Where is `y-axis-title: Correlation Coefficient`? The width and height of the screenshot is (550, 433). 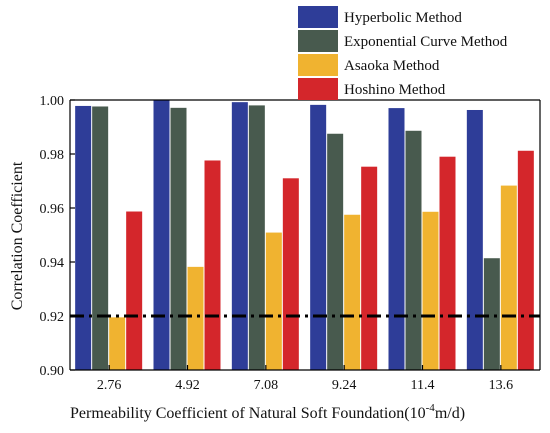
y-axis-title: Correlation Coefficient is located at coordinates (17, 235).